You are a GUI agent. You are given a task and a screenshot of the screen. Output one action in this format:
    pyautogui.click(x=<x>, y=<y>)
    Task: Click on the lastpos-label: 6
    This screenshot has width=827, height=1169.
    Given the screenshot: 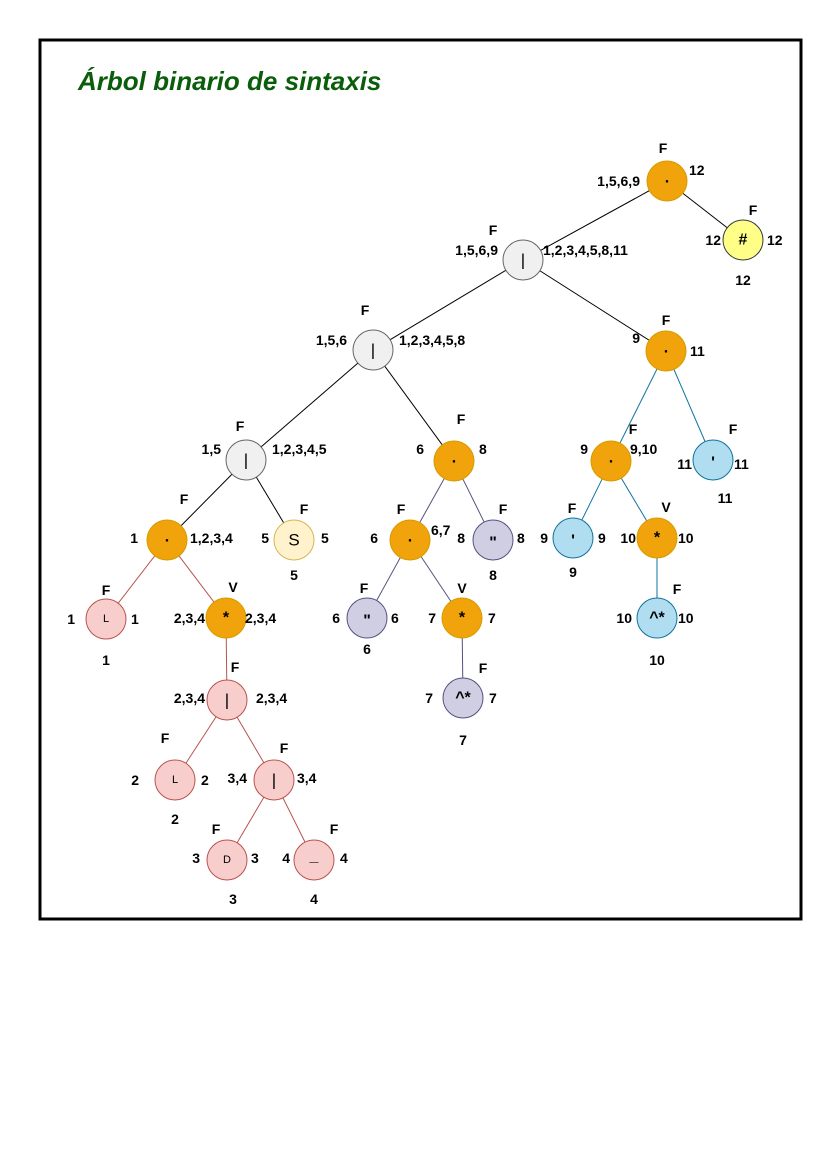 What is the action you would take?
    pyautogui.click(x=395, y=618)
    